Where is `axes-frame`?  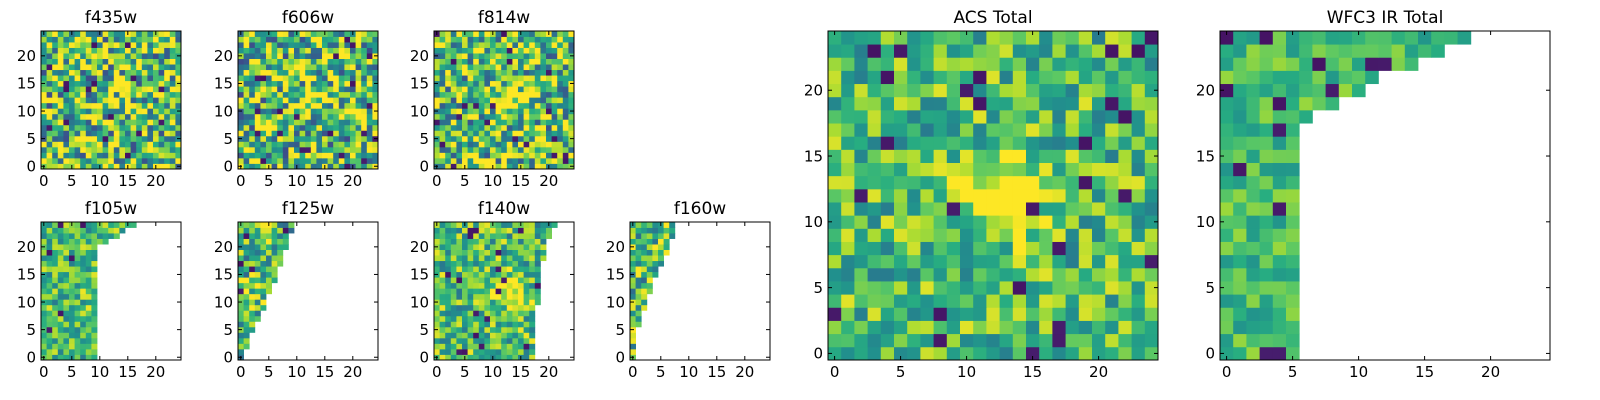
axes-frame is located at coordinates (700, 291).